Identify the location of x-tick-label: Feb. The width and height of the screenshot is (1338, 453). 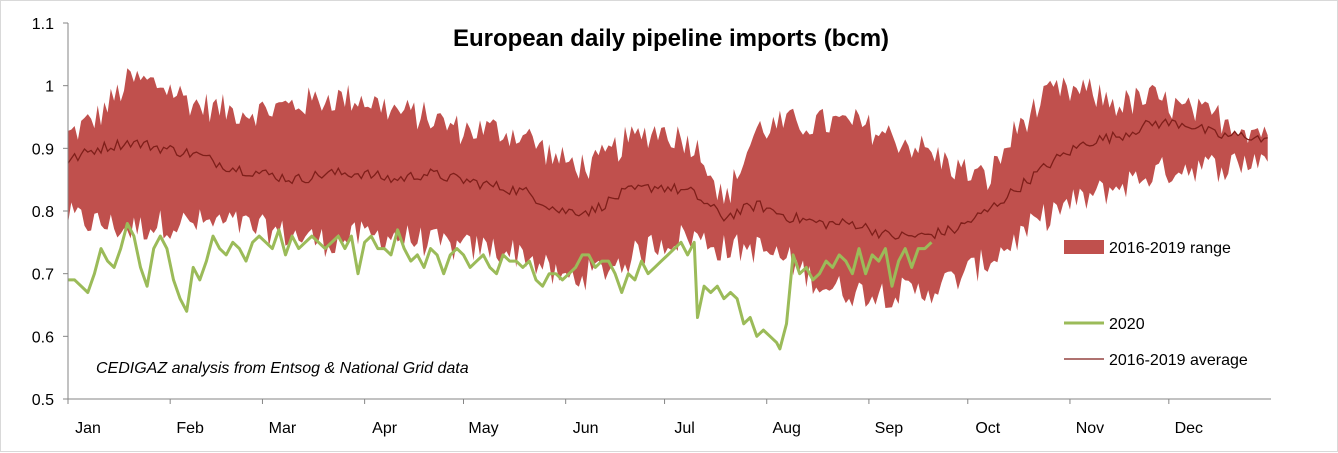
(190, 428).